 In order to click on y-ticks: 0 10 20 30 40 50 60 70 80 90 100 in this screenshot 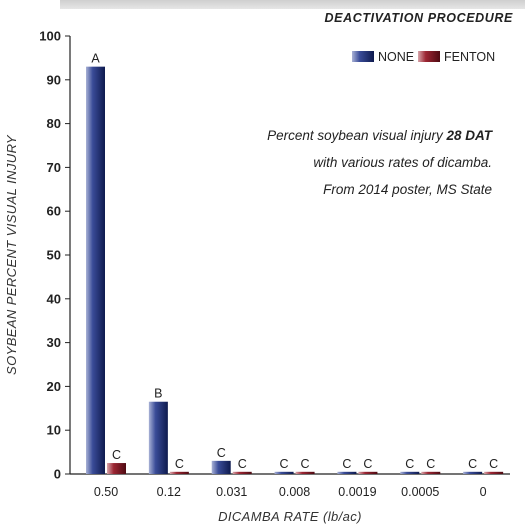, I will do `click(54, 255)`.